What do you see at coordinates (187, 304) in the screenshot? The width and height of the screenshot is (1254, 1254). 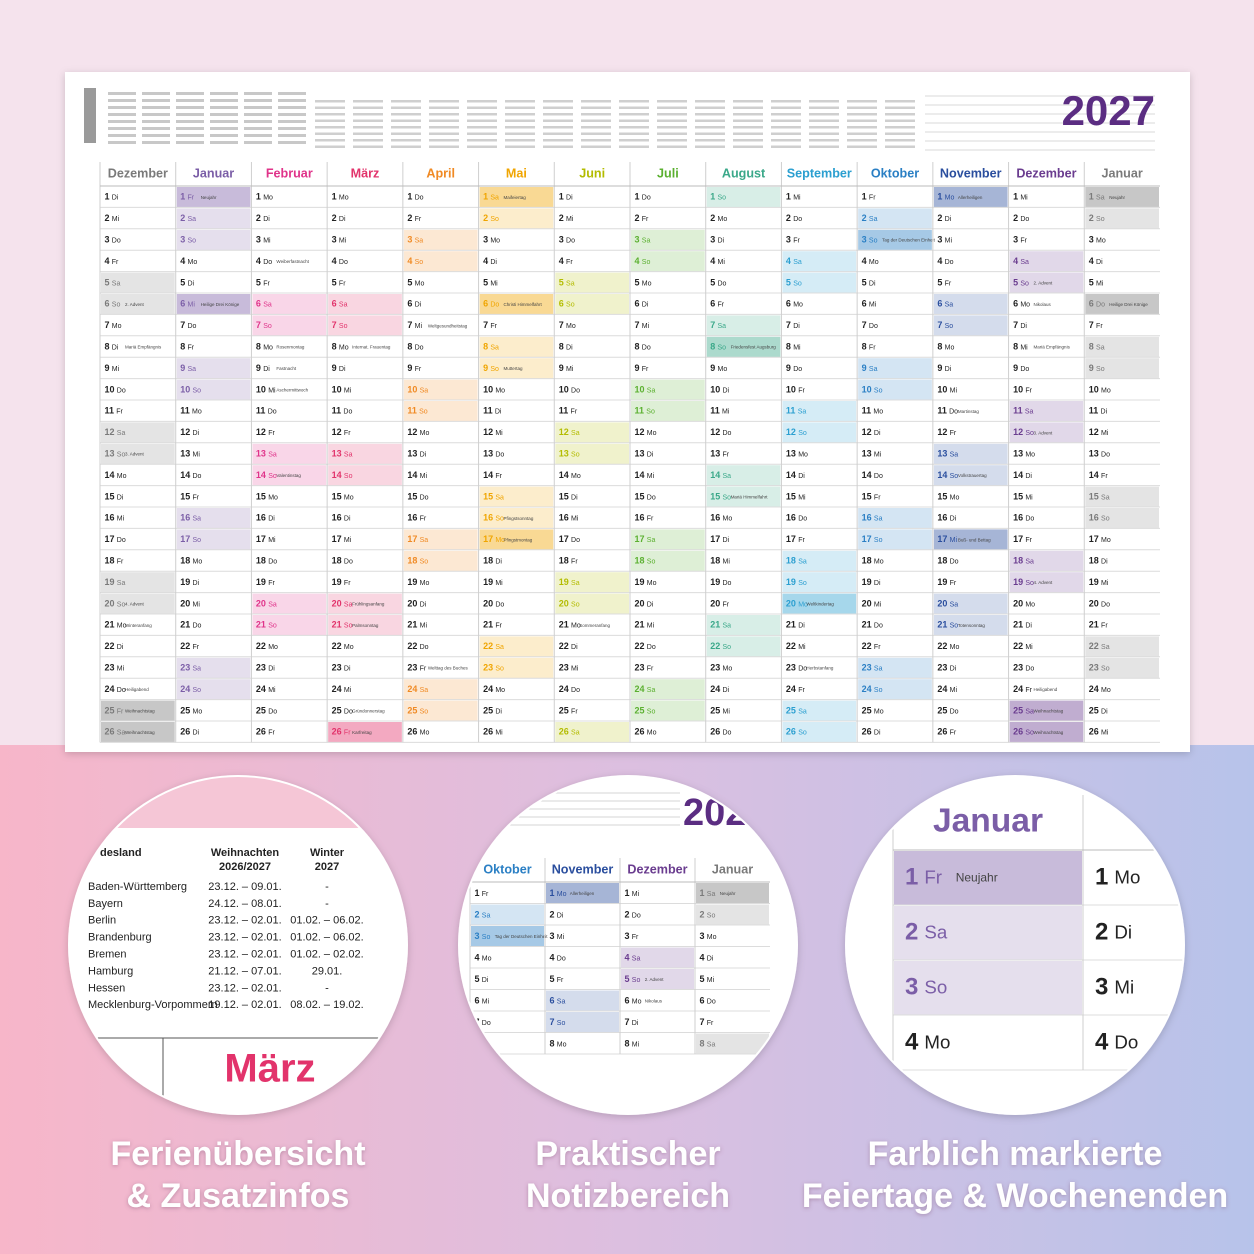 I see `day: 6 Mi` at bounding box center [187, 304].